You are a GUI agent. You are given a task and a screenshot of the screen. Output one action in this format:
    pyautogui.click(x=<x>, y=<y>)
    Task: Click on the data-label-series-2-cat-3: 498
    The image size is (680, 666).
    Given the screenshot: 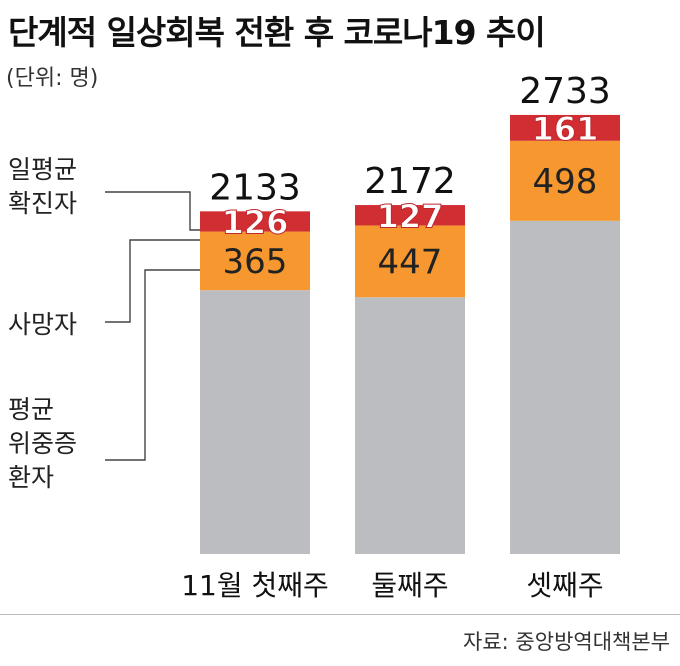 What is the action you would take?
    pyautogui.click(x=565, y=182)
    